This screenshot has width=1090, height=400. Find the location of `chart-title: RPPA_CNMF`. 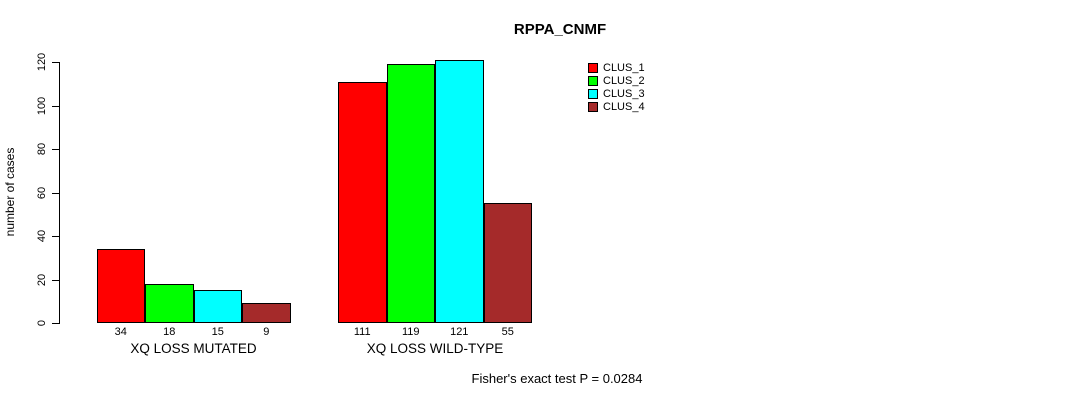

chart-title: RPPA_CNMF is located at coordinates (560, 29).